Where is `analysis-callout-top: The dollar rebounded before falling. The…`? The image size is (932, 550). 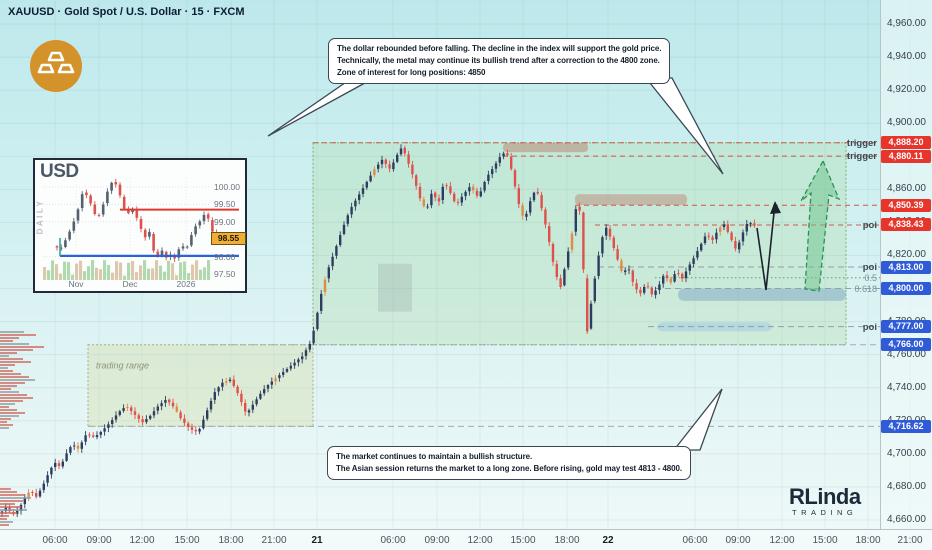 analysis-callout-top: The dollar rebounded before falling. The… is located at coordinates (499, 61).